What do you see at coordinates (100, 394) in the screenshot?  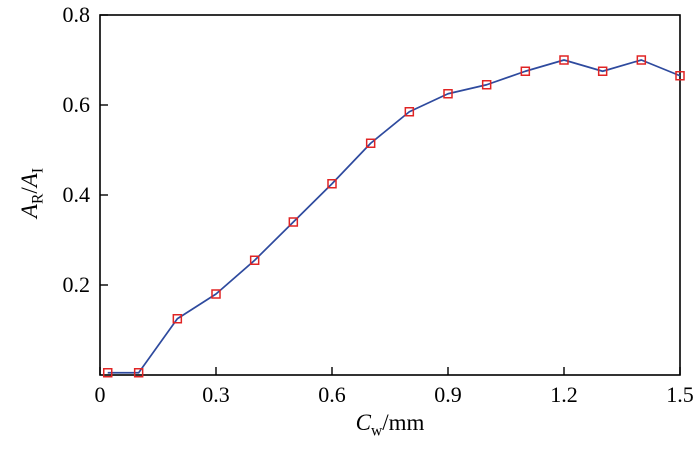 I see `x-tick-label: 0` at bounding box center [100, 394].